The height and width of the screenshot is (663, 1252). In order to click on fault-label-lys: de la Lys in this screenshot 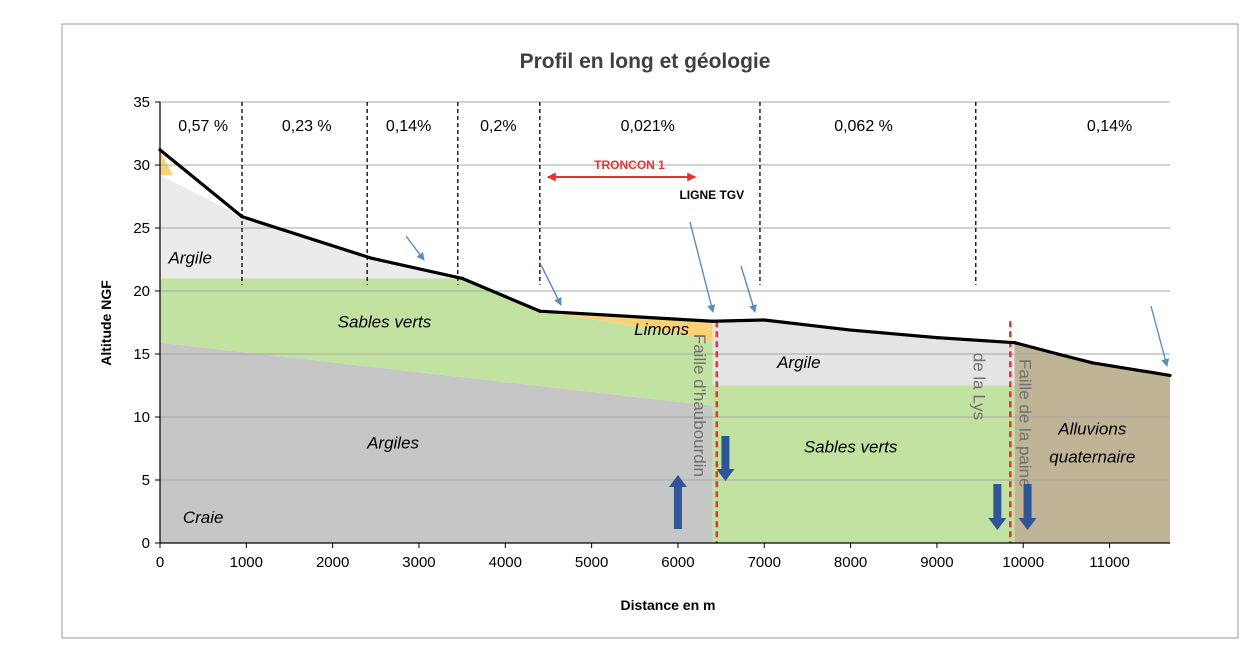, I will do `click(978, 386)`.